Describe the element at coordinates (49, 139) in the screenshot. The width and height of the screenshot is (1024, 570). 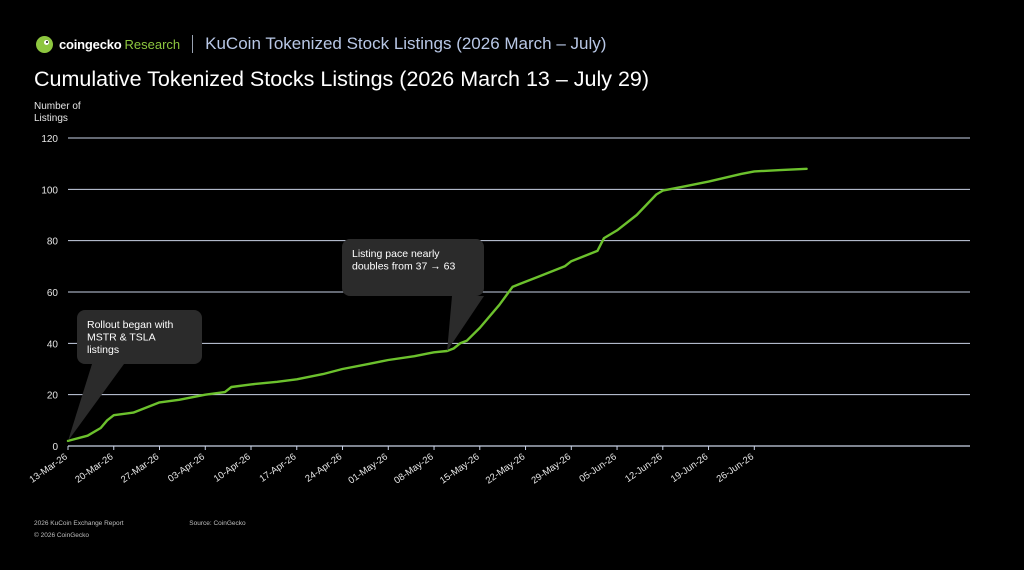
I see `y-tick-label: 120` at that location.